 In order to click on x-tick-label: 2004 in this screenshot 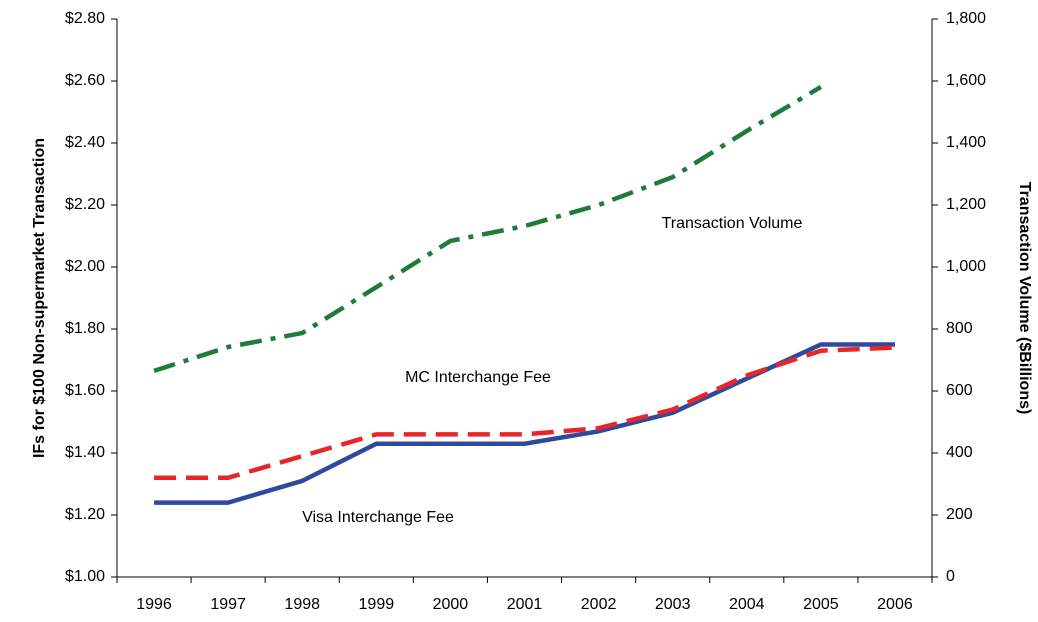, I will do `click(747, 604)`.